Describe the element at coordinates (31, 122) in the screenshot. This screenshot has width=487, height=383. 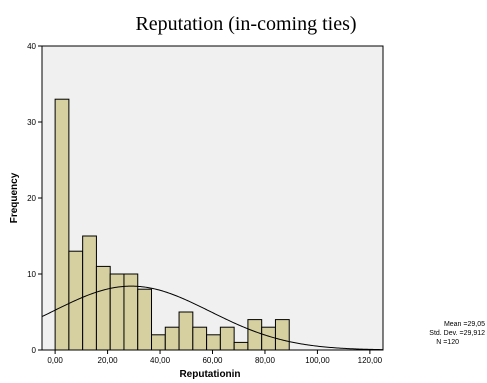
I see `y-tick-label: 30` at that location.